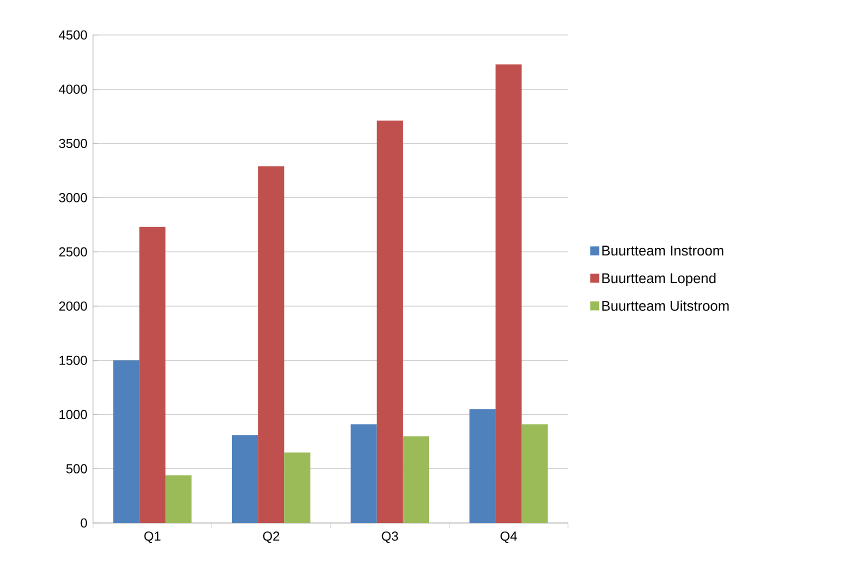 The image size is (842, 572). What do you see at coordinates (76, 469) in the screenshot?
I see `y-tick-label: 500` at bounding box center [76, 469].